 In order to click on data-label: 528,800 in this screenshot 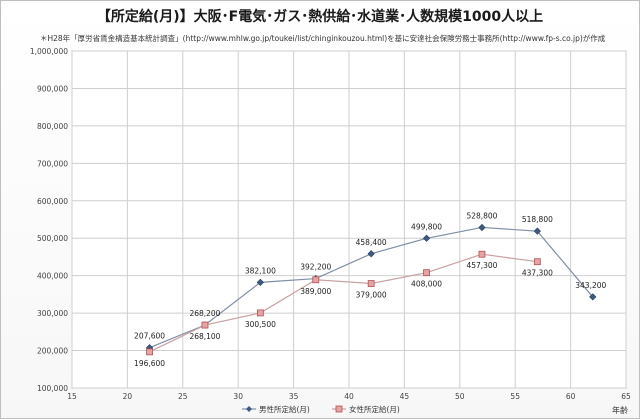, I will do `click(481, 215)`.